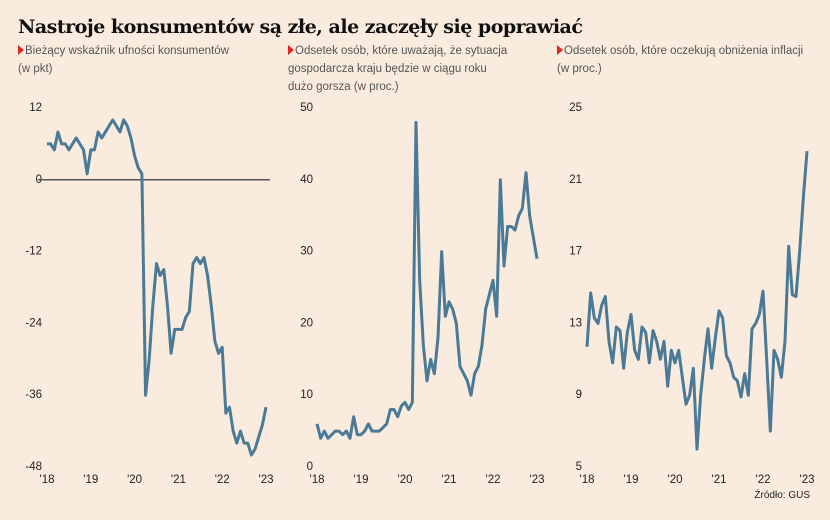 Image resolution: width=830 pixels, height=520 pixels. Describe the element at coordinates (33, 467) in the screenshot. I see `y-tick-label: -48` at that location.